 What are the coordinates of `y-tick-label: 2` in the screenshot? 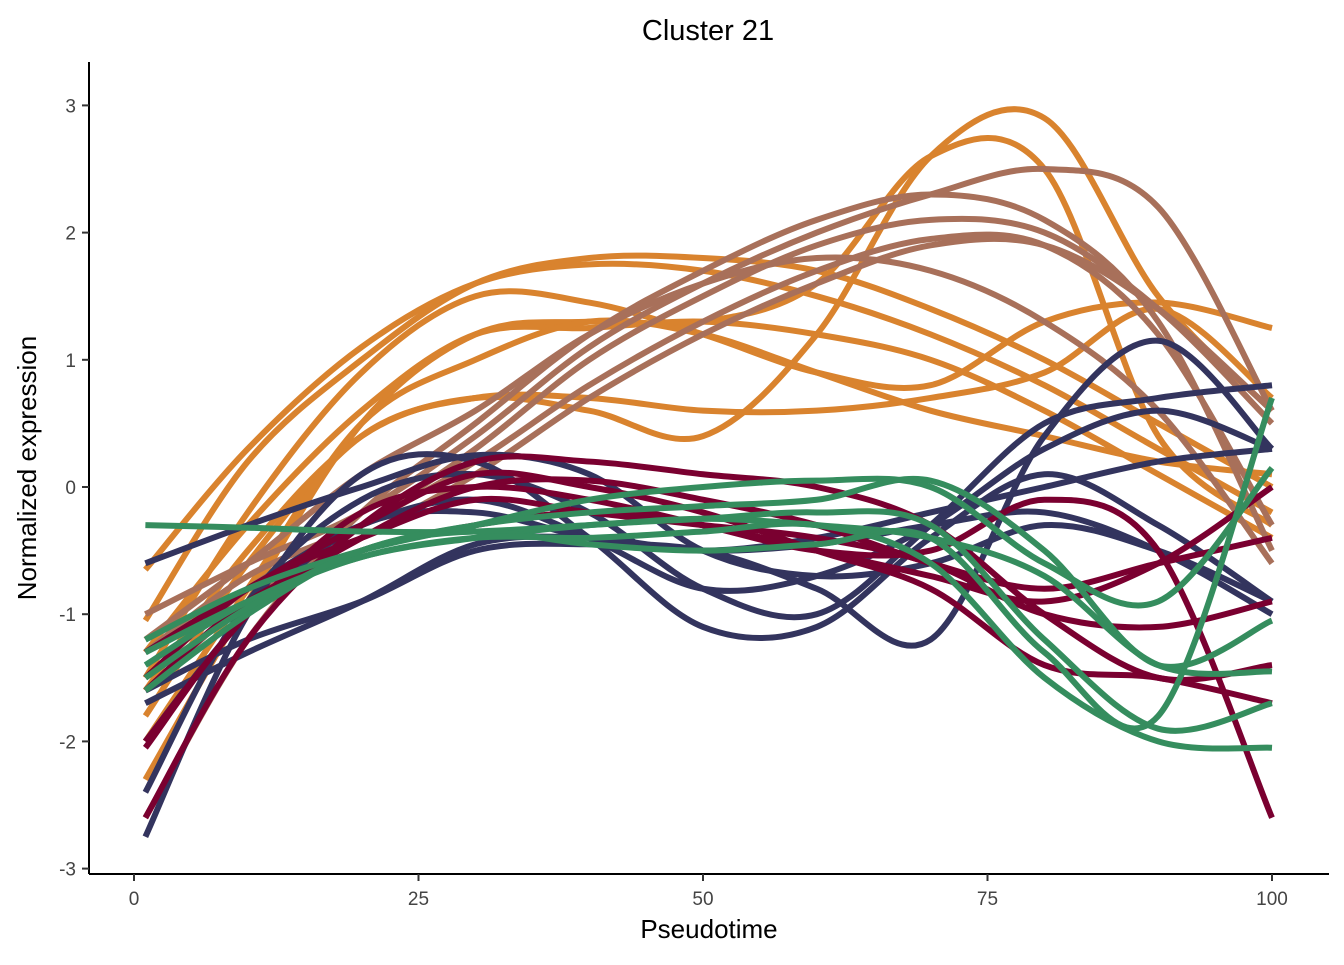 It's located at (70, 234).